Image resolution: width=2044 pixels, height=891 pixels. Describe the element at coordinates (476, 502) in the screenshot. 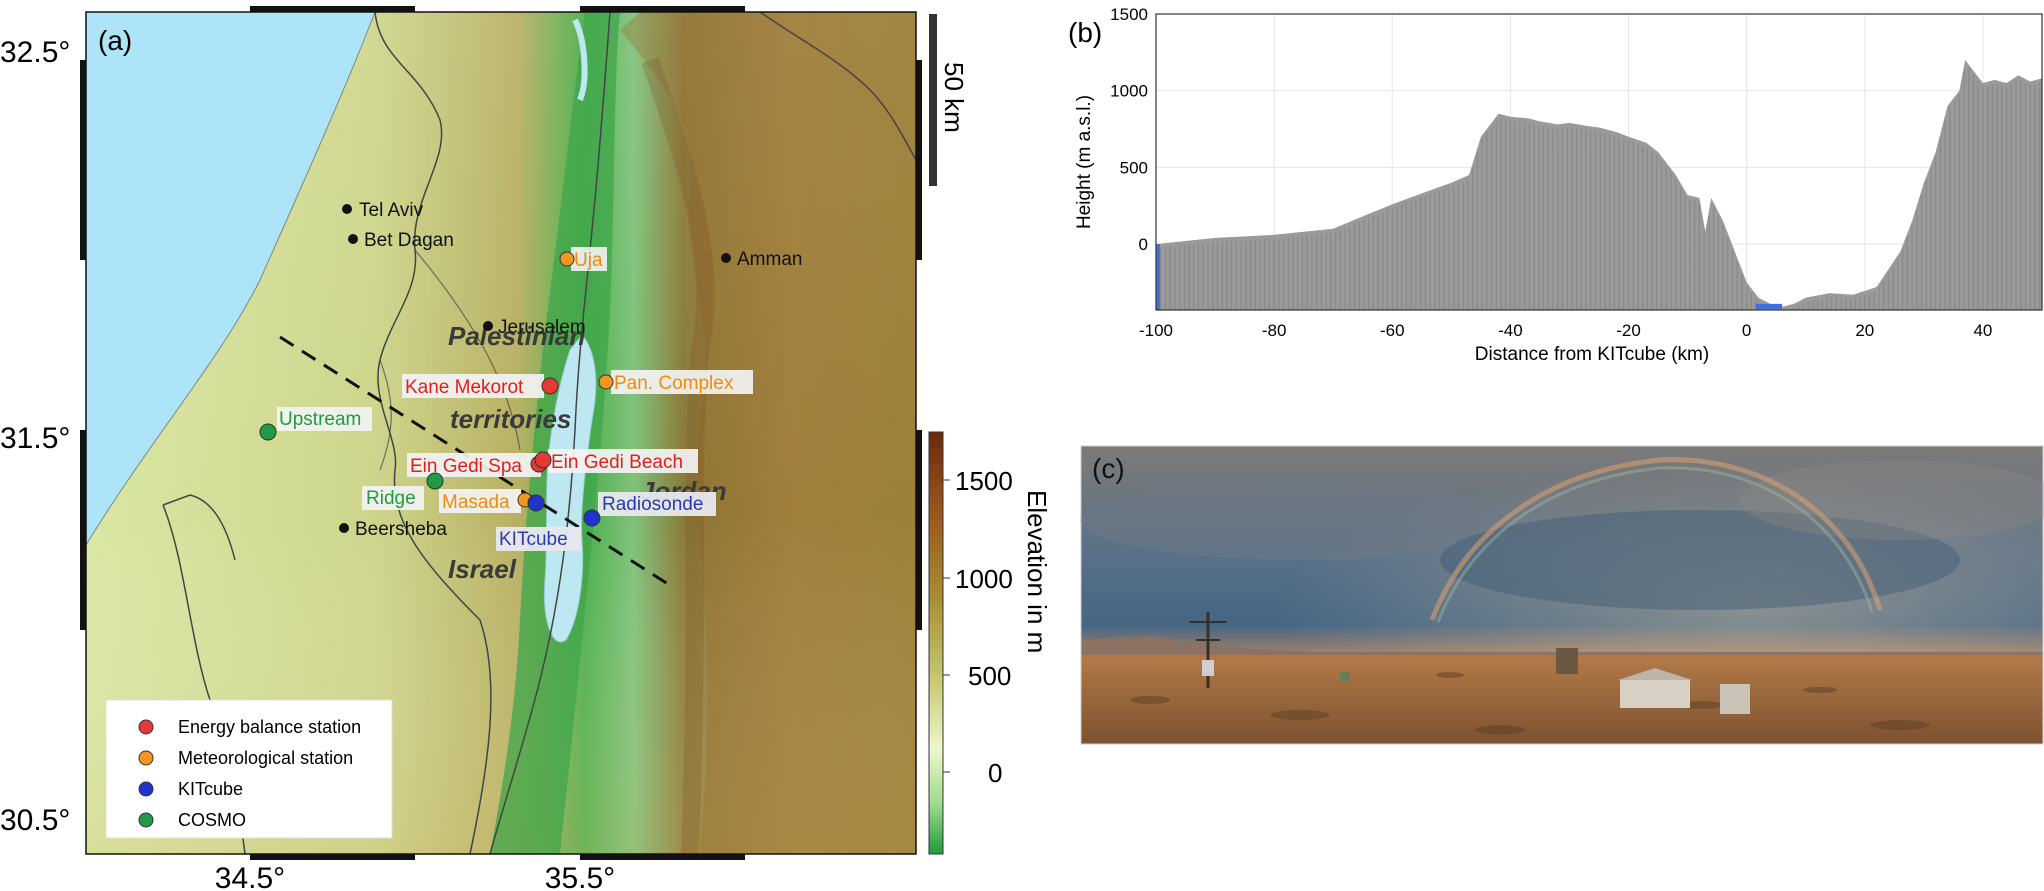

I see `station-label: Masada` at that location.